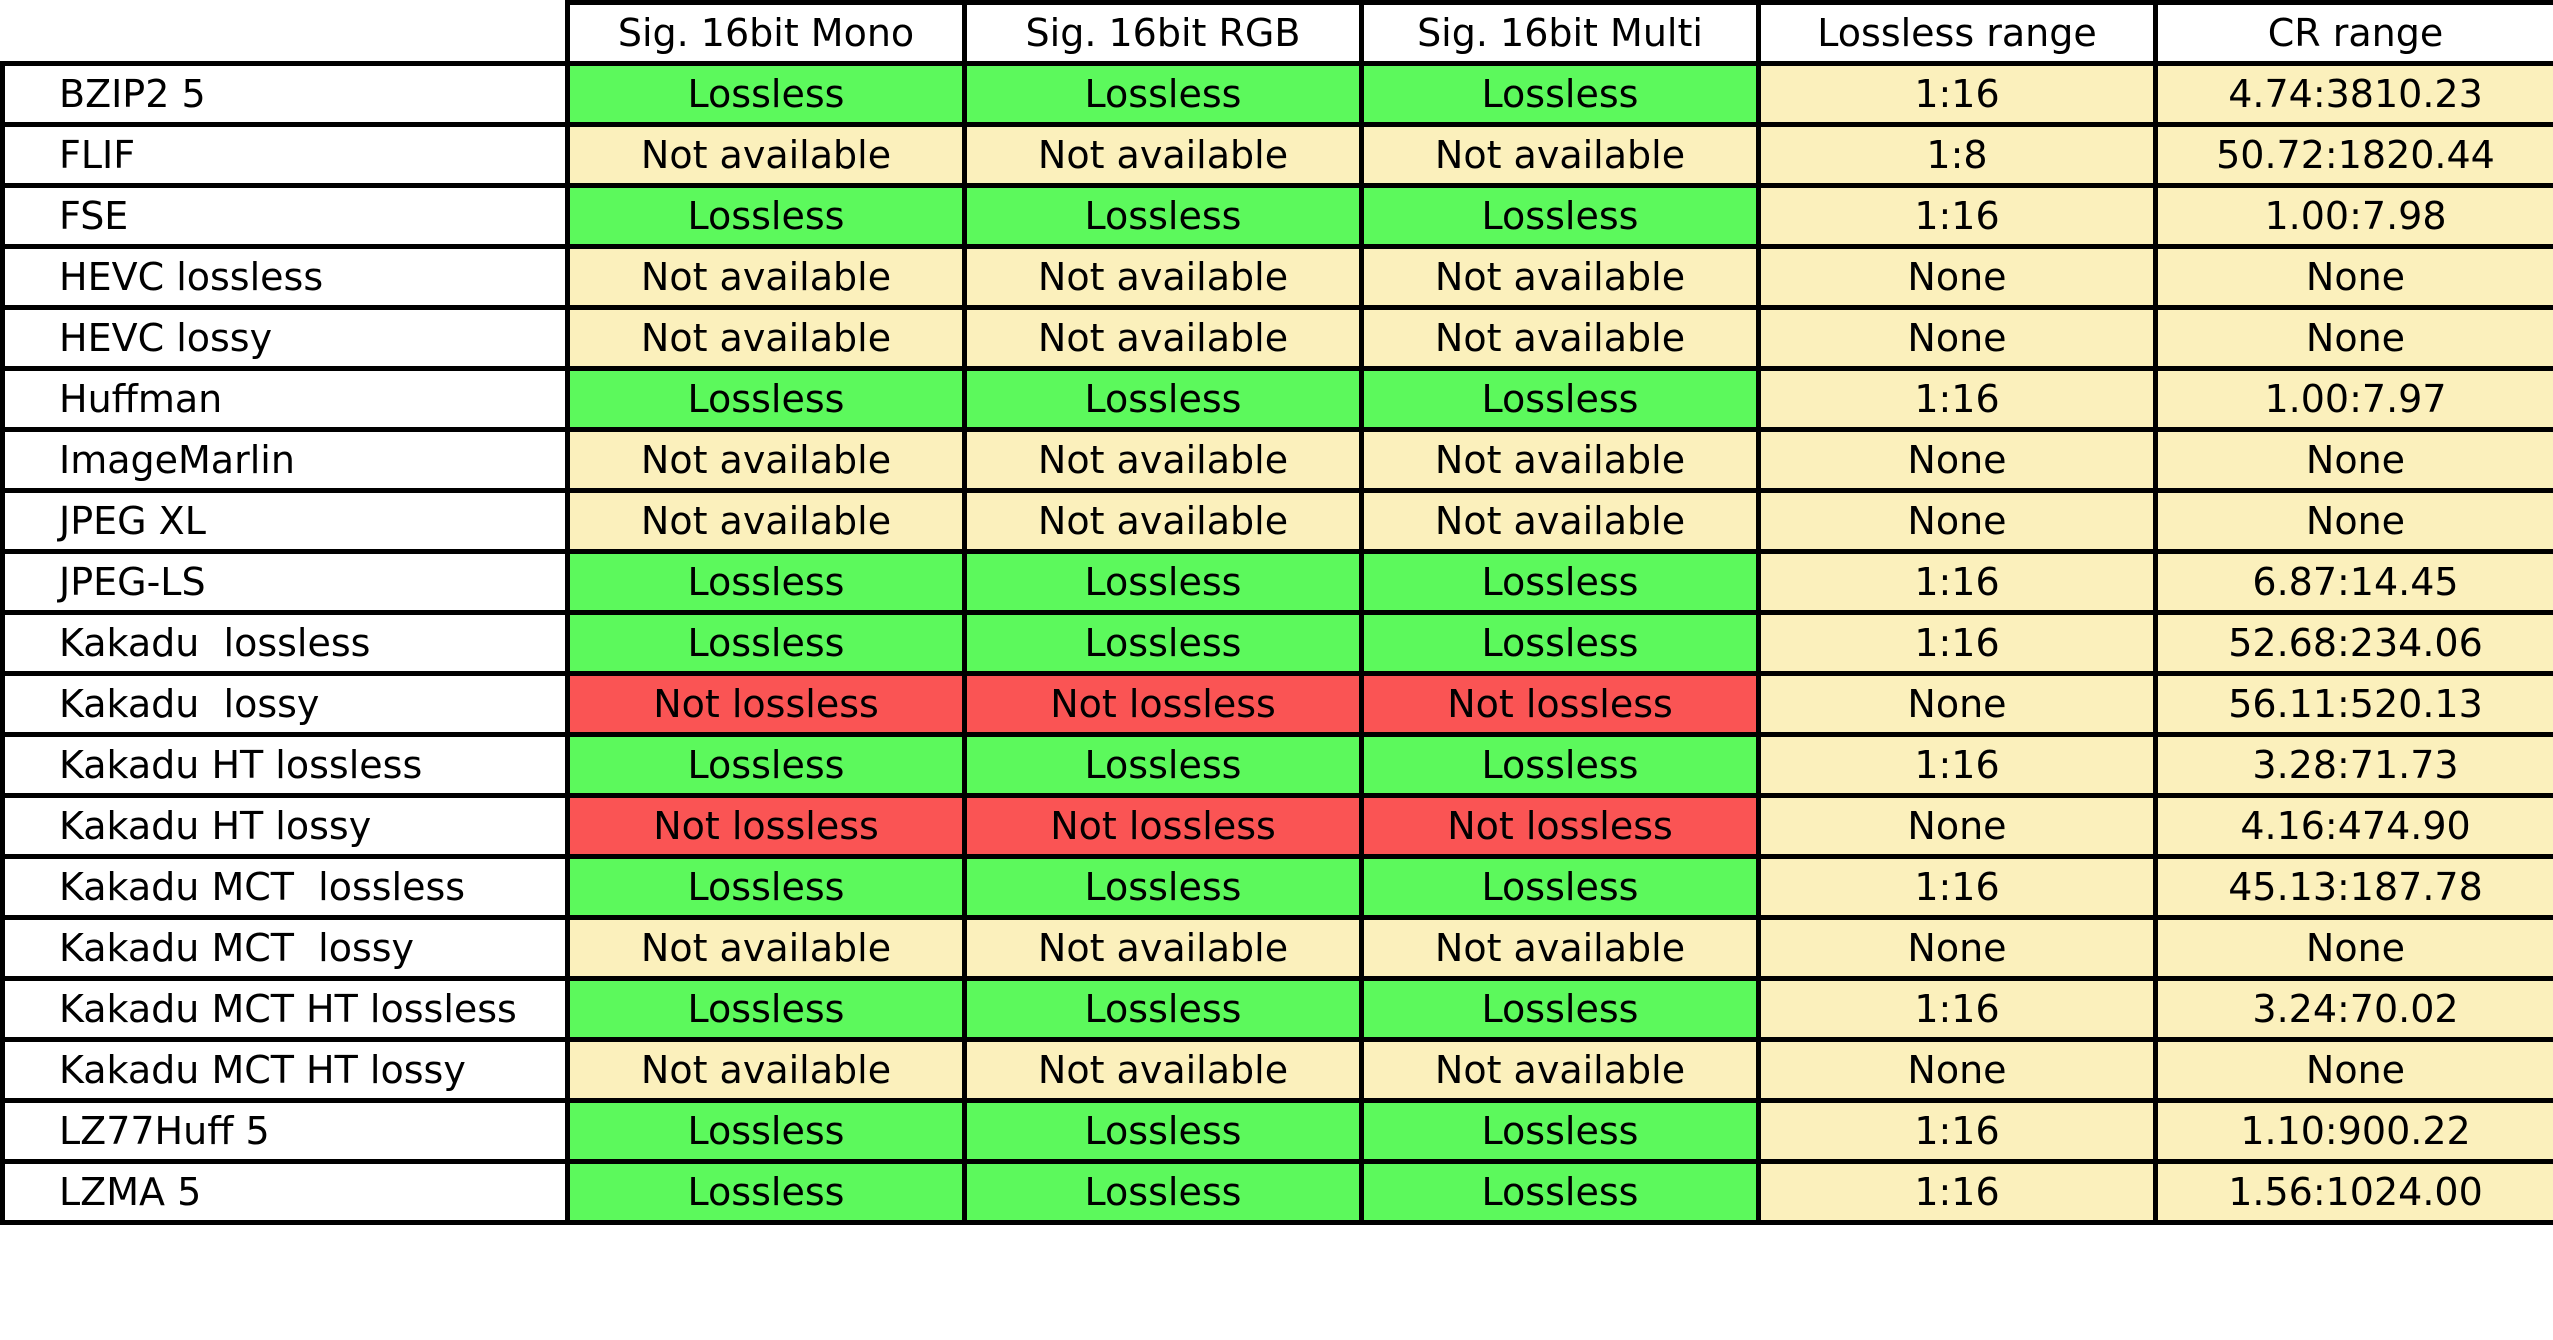 The height and width of the screenshot is (1340, 2553). Describe the element at coordinates (2353, 643) in the screenshot. I see `cell-cr-range: 52.68:234.06` at that location.